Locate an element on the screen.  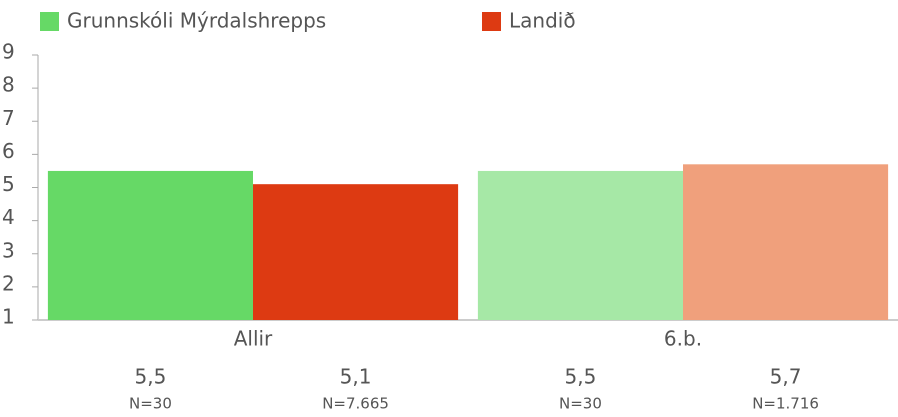
y-tick-label: 7 is located at coordinates (8, 118).